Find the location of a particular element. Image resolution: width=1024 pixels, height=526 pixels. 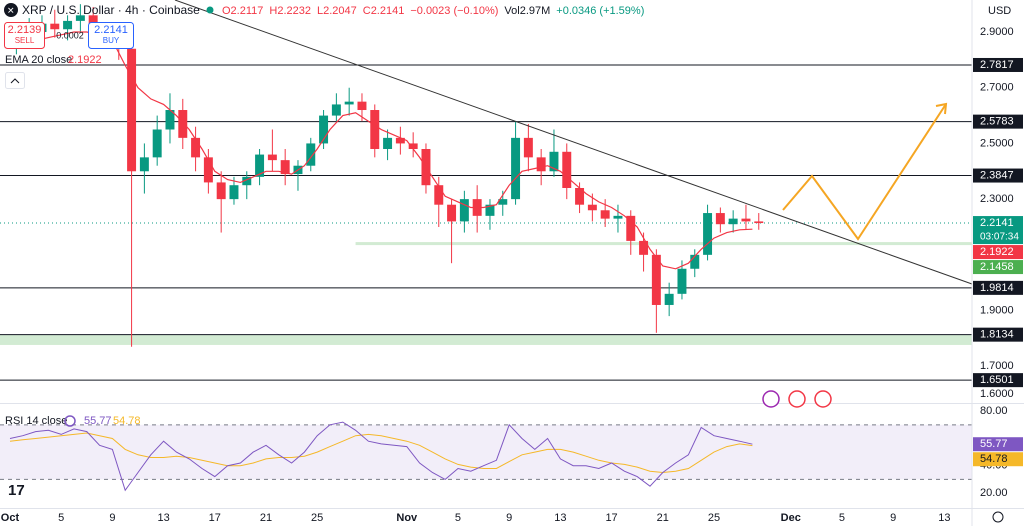

buy-label: BUY is located at coordinates (111, 40).